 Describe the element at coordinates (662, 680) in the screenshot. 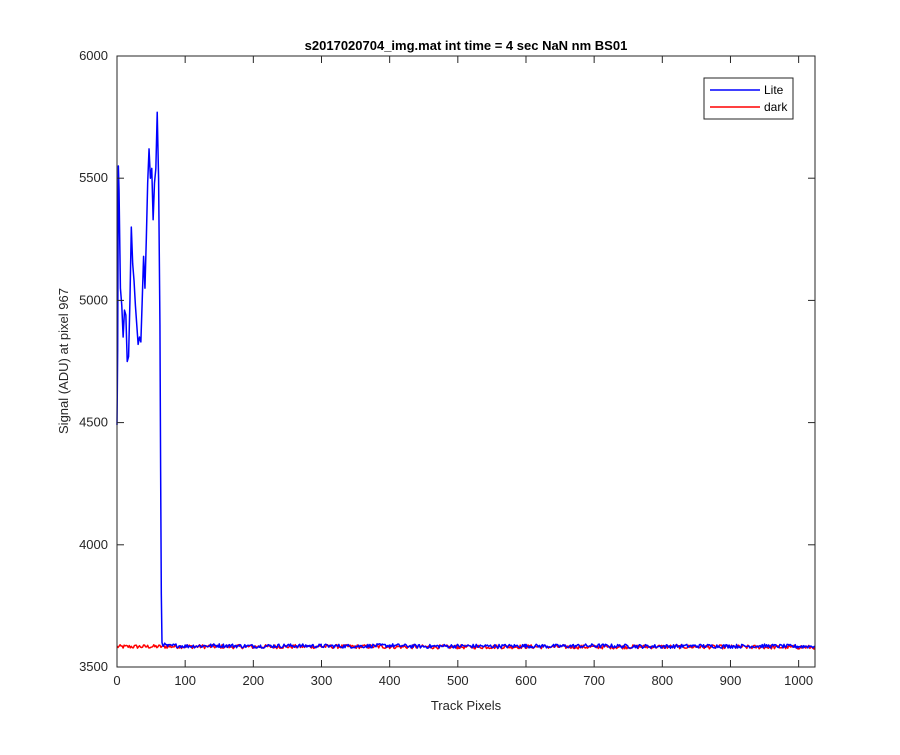

I see `x-tick-label: 800` at that location.